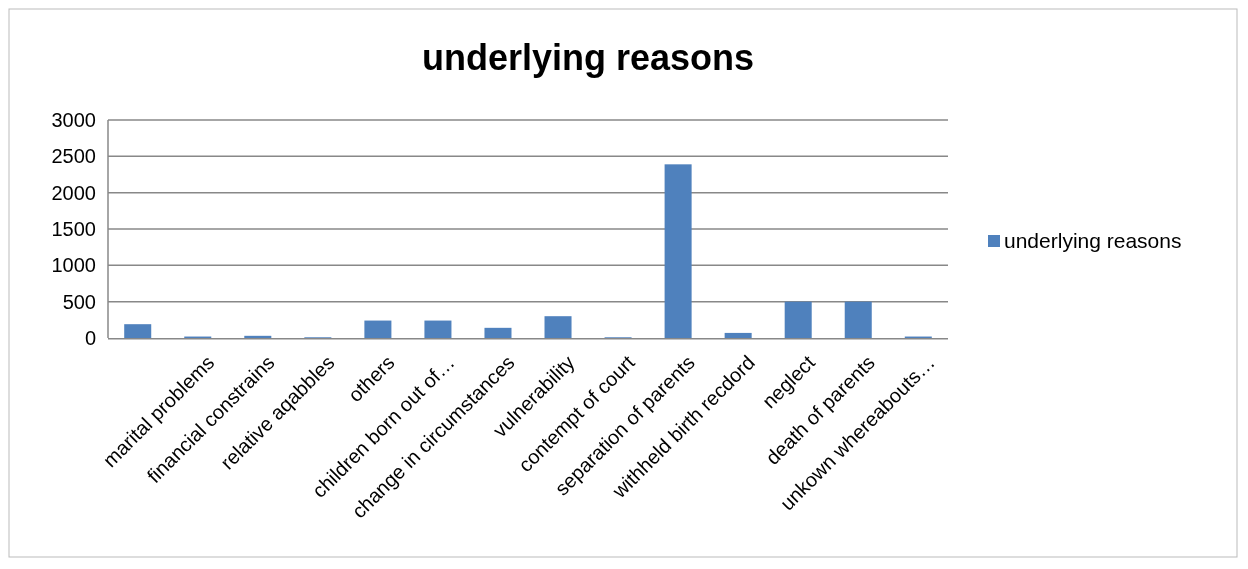 The image size is (1248, 569). Describe the element at coordinates (73, 192) in the screenshot. I see `y-tick-label: 2000` at that location.